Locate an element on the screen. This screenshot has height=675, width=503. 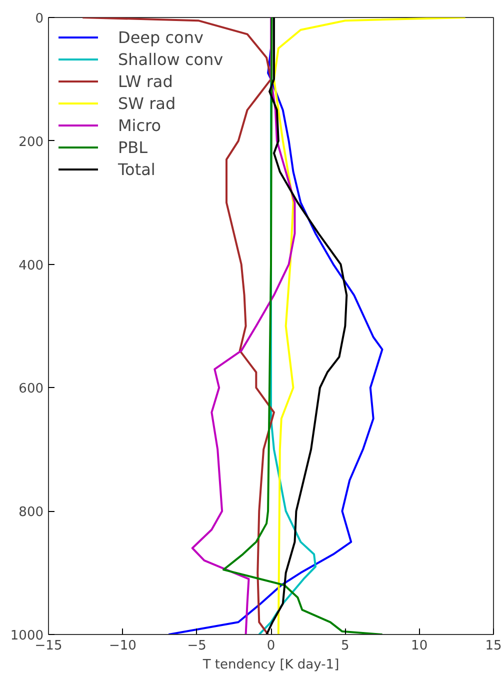
x-axis-title: T tendency [K day-1] is located at coordinates (271, 665).